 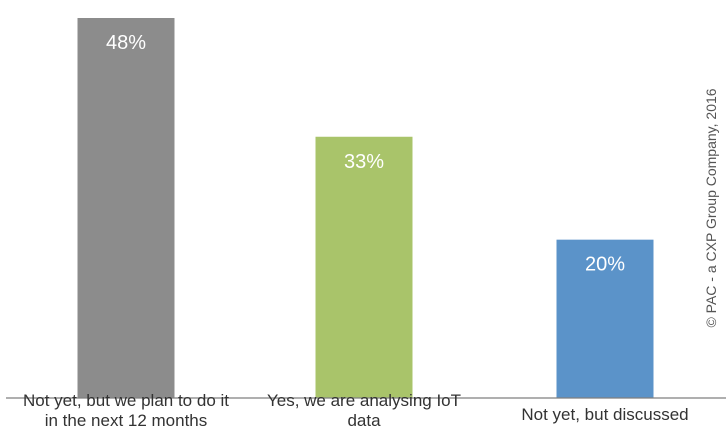 I want to click on data-label-1: 48%, so click(x=126, y=43).